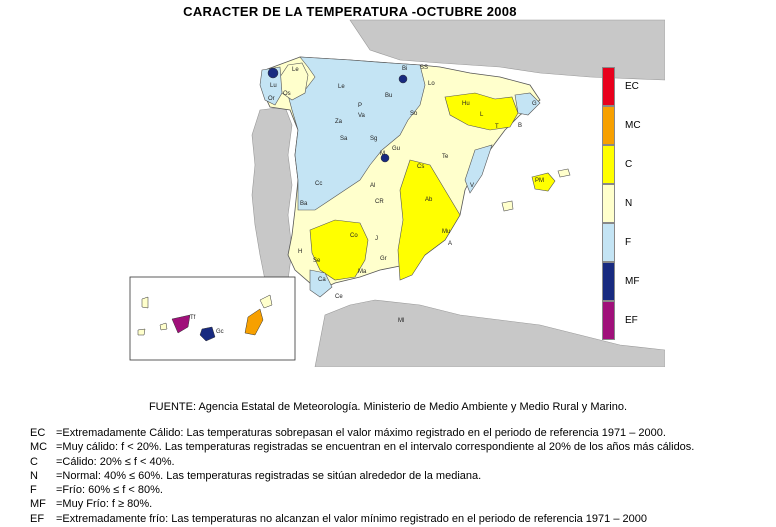  What do you see at coordinates (403, 79) in the screenshot?
I see `very-cold-spot-bilbao` at bounding box center [403, 79].